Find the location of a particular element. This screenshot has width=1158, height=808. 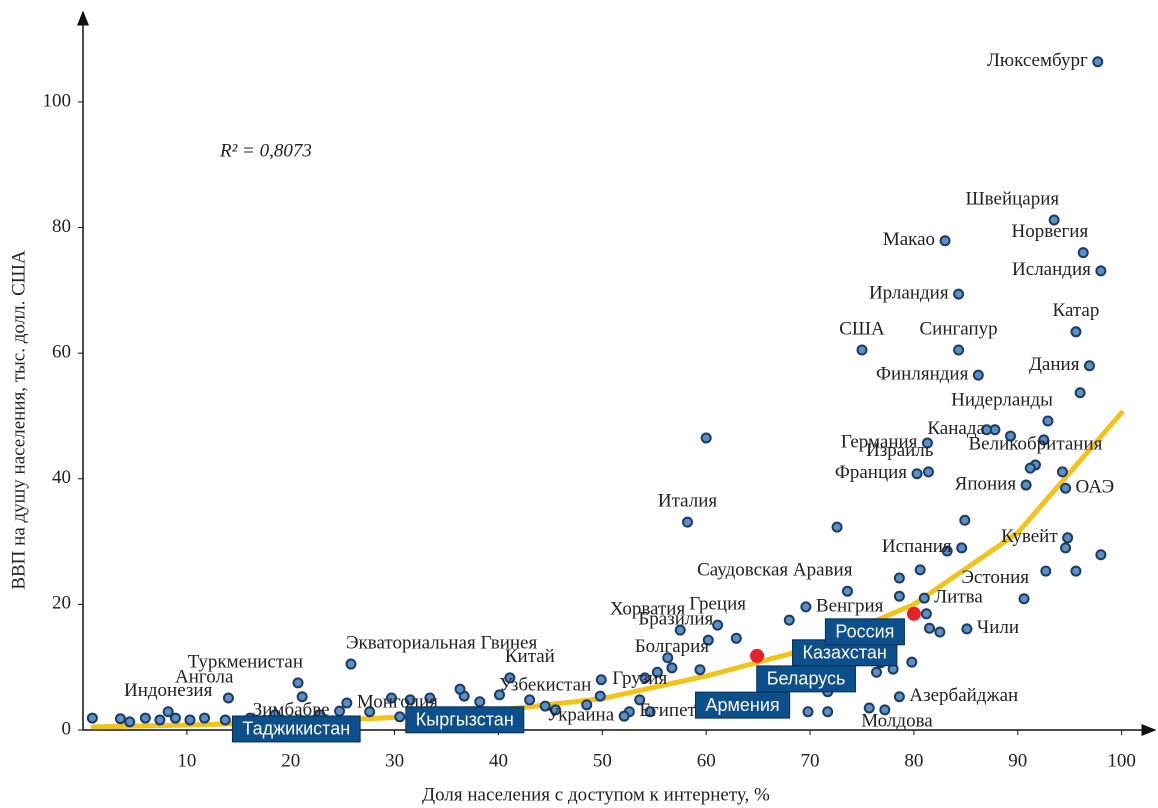

point-label: Ирландия is located at coordinates (909, 292).